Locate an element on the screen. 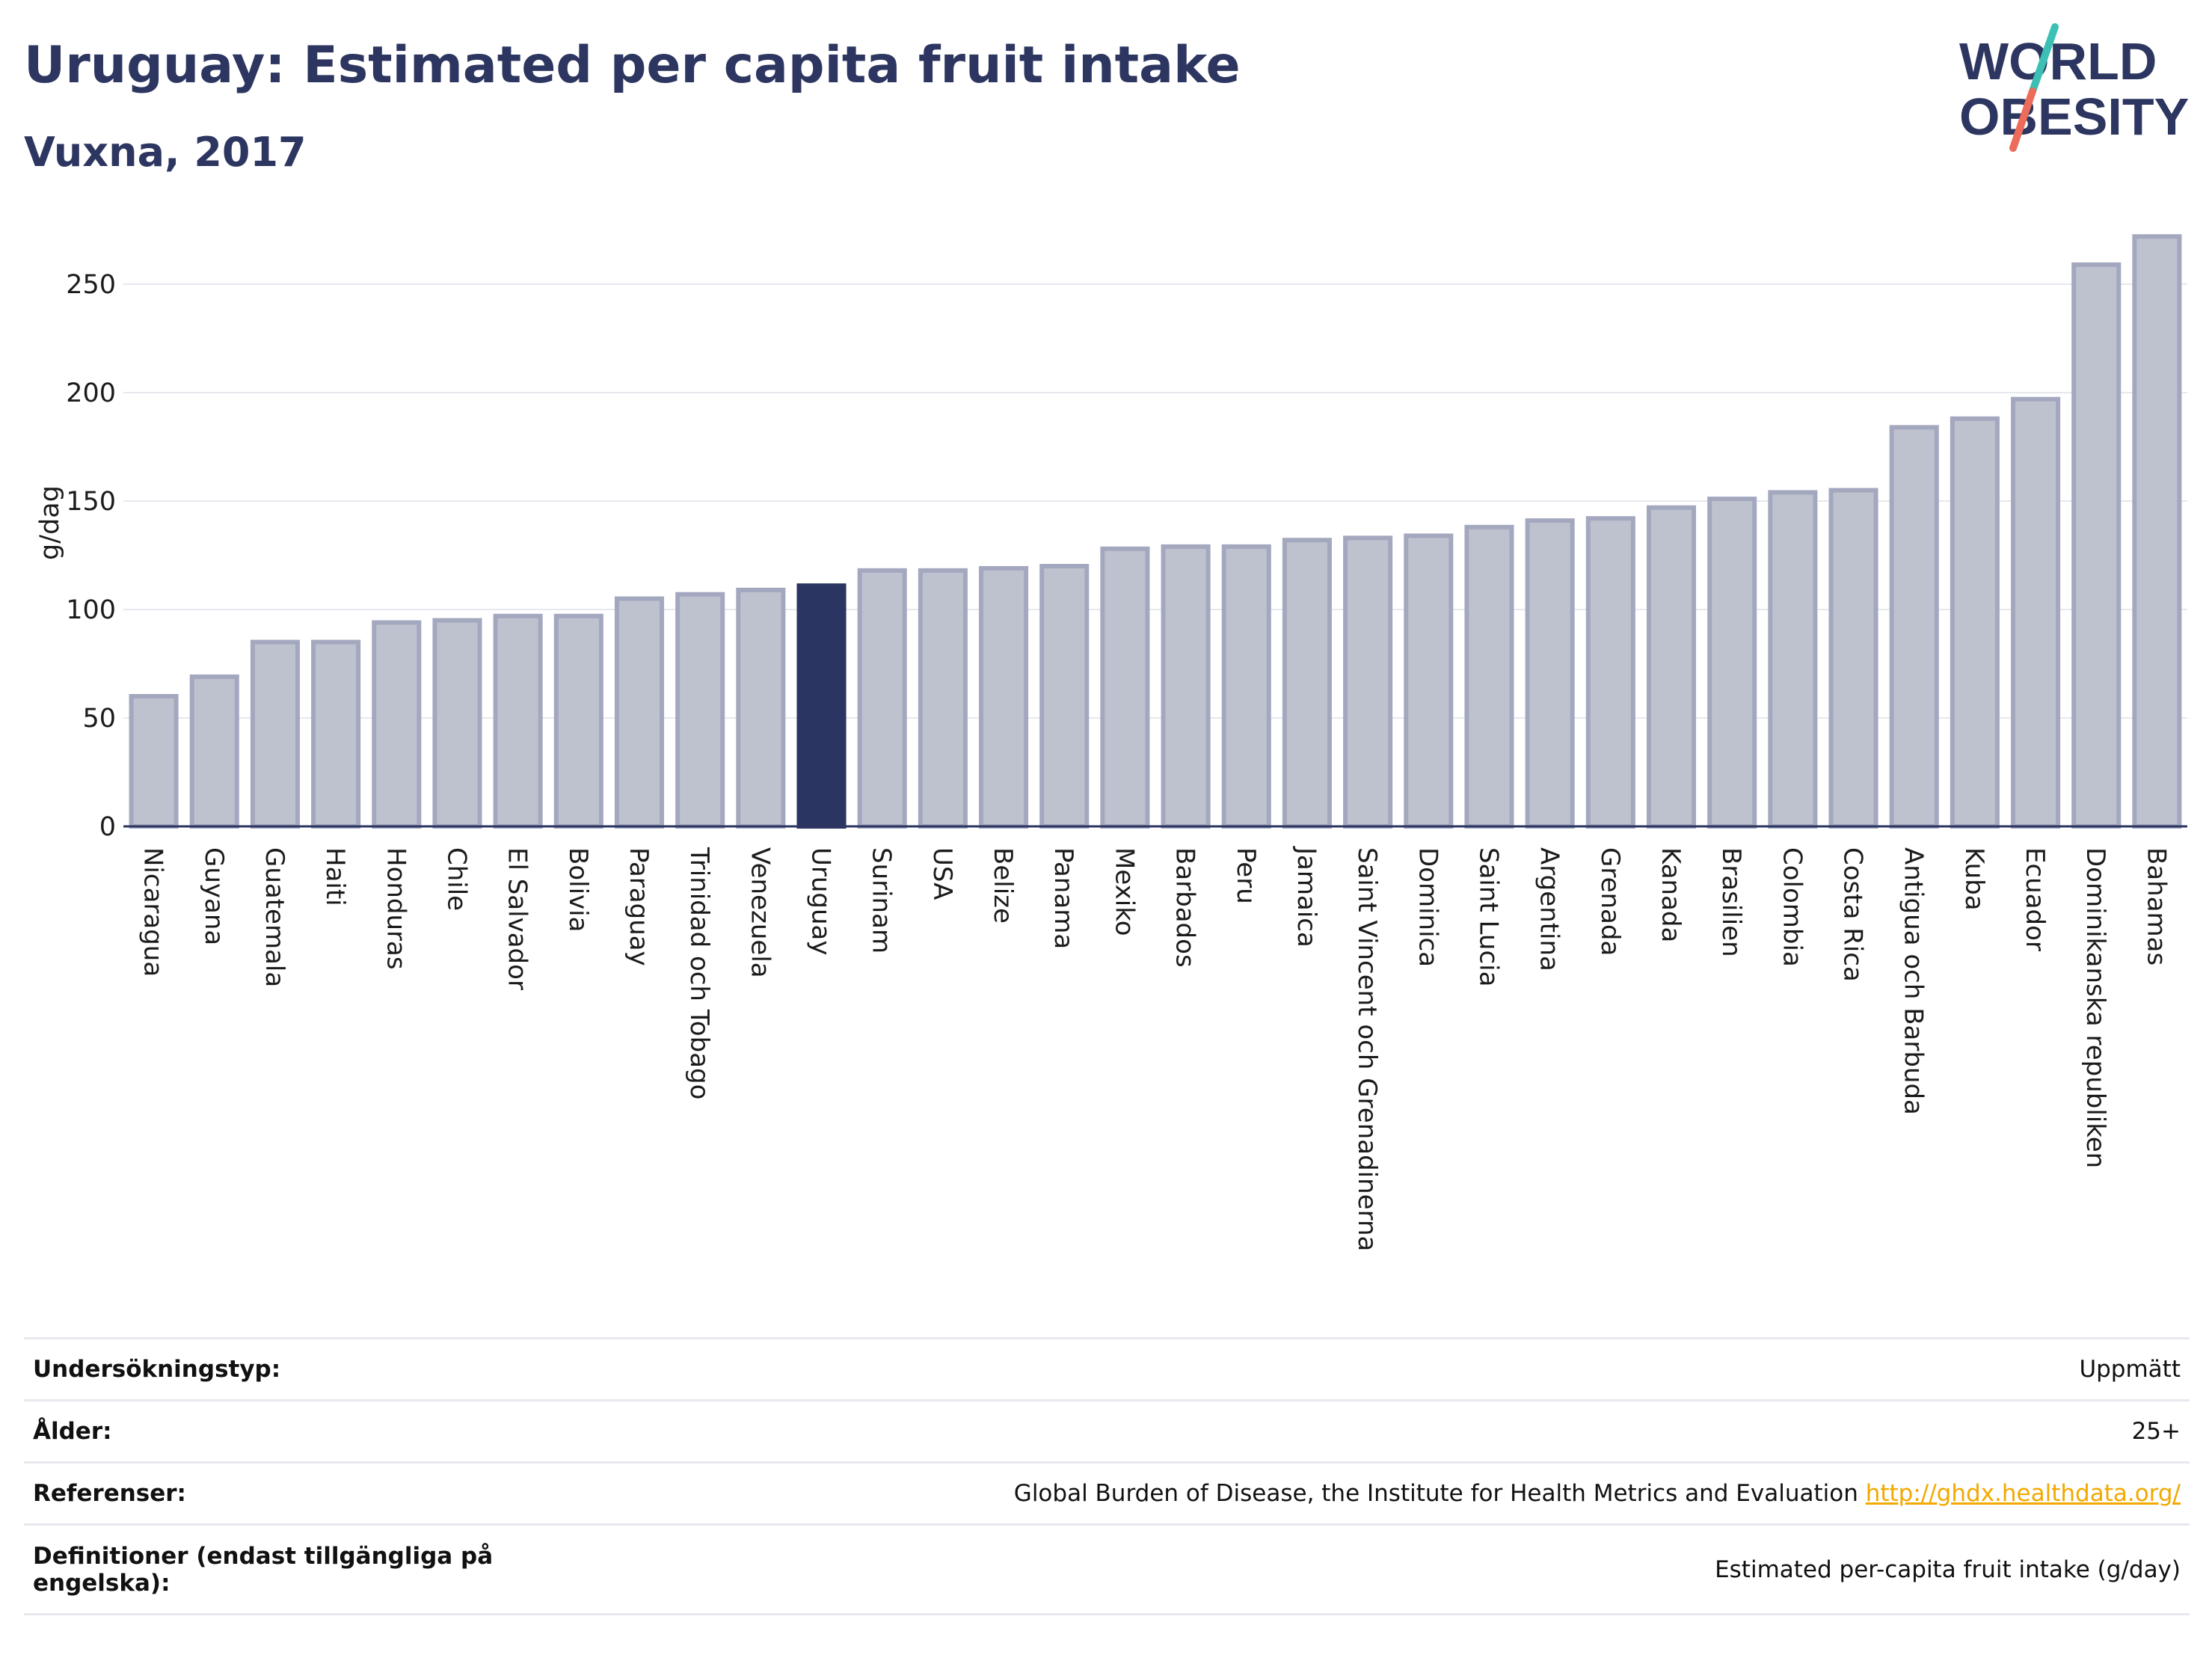 The image size is (2212, 1655). info-row-age: Ålder: 25+ is located at coordinates (1107, 1431).